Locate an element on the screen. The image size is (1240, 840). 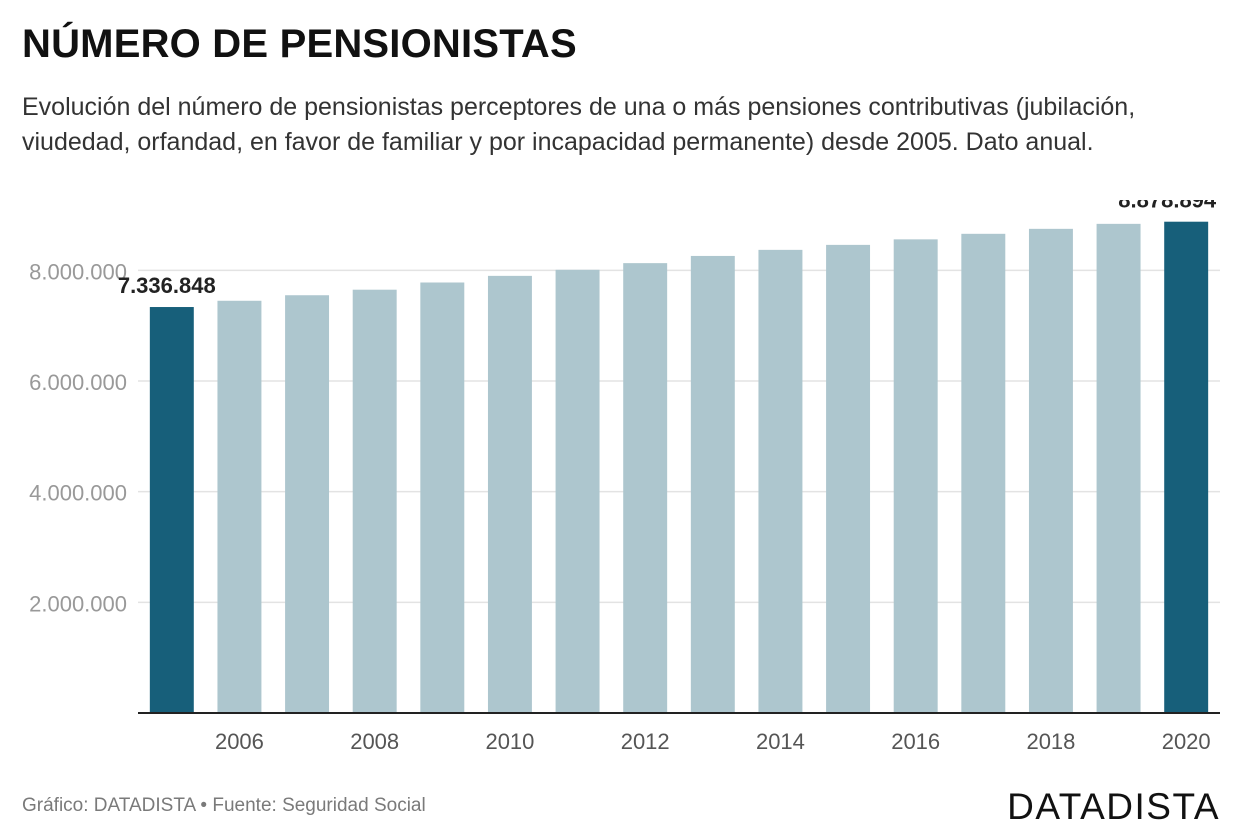
y-tick-label: 8.000.000 is located at coordinates (78, 271).